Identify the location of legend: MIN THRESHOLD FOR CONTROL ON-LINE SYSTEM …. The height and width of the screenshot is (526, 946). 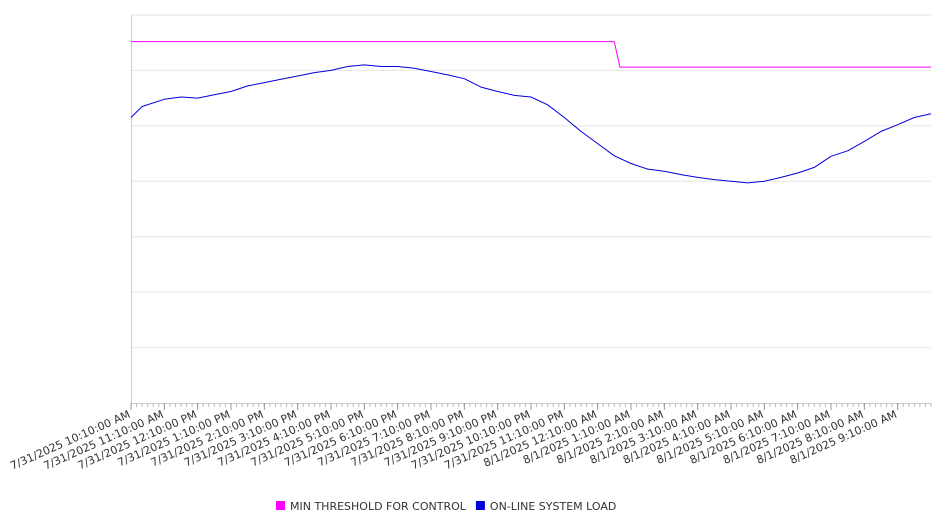
(446, 506).